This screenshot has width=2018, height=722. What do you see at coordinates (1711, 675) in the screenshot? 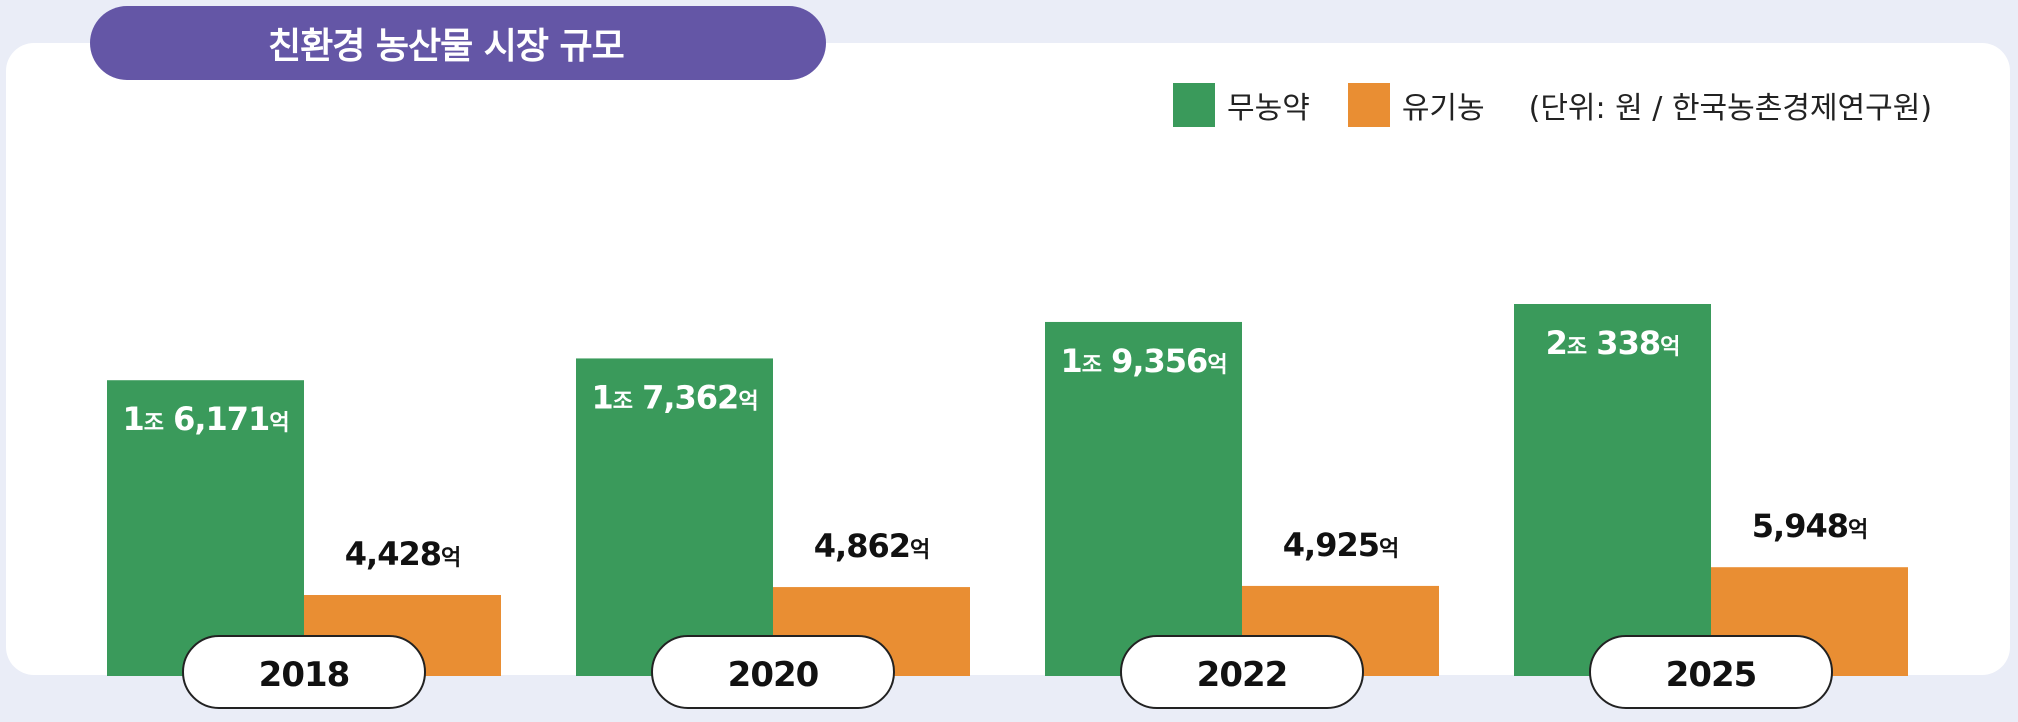
I see `category-label-2025: 2025` at bounding box center [1711, 675].